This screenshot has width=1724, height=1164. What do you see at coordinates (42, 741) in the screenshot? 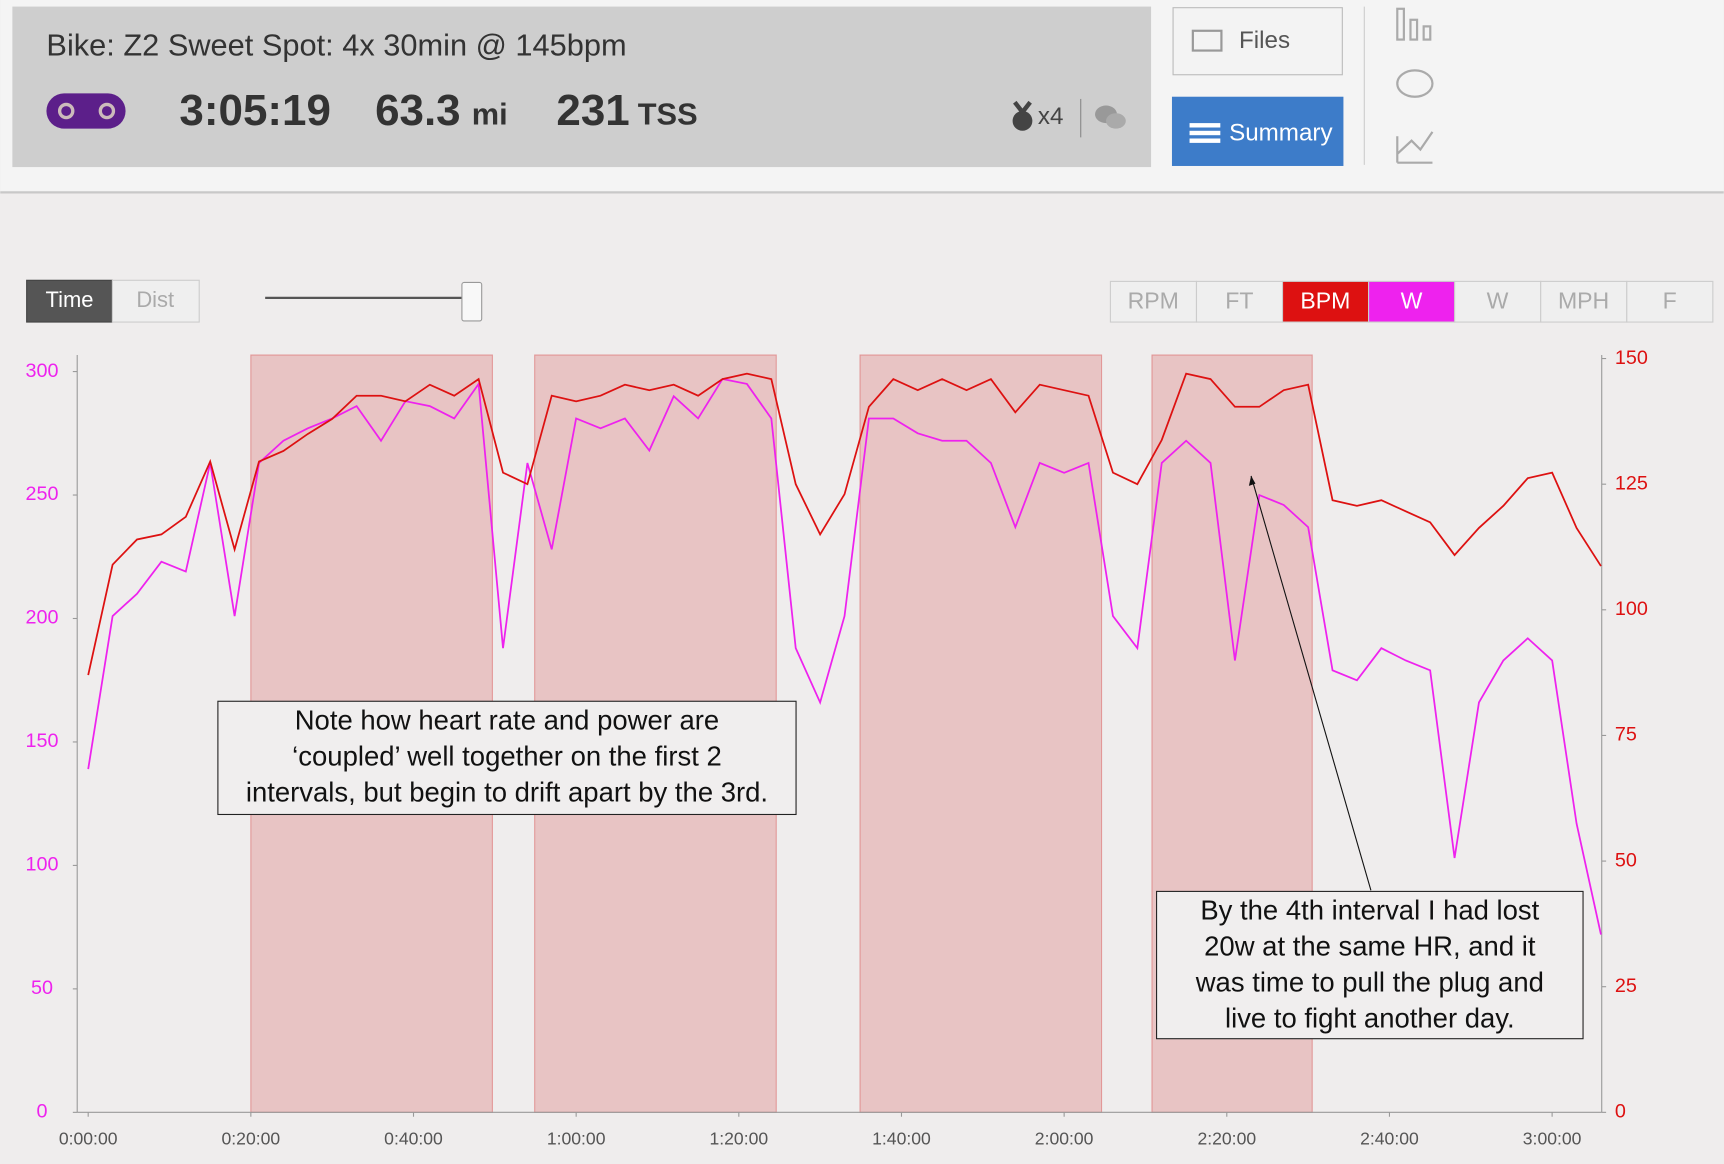
I see `y-tick-label: 150` at bounding box center [42, 741].